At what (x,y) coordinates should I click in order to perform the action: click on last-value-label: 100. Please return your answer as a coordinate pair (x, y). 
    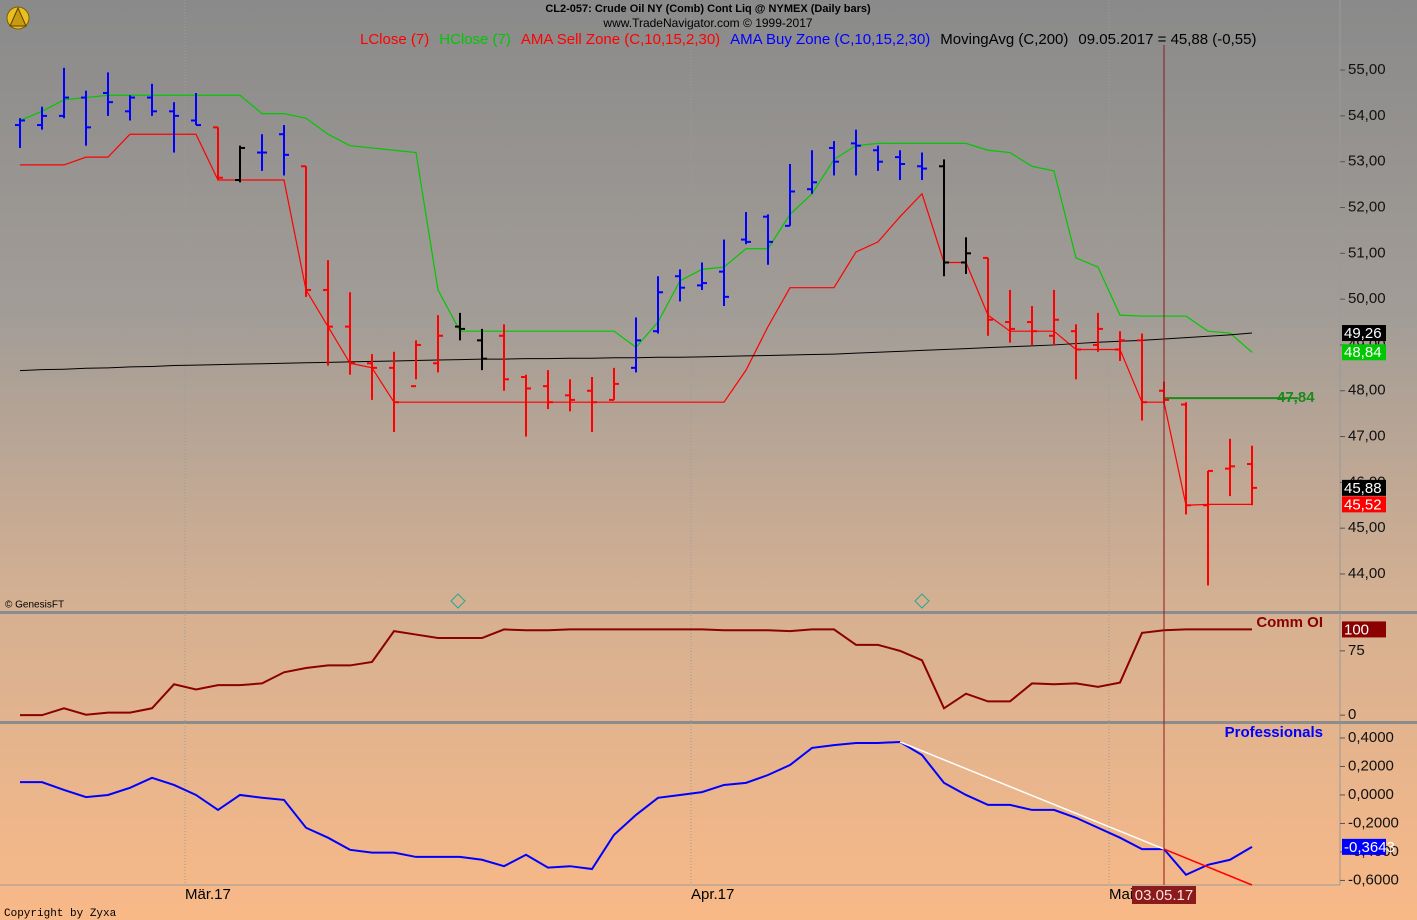
    Looking at the image, I should click on (1356, 629).